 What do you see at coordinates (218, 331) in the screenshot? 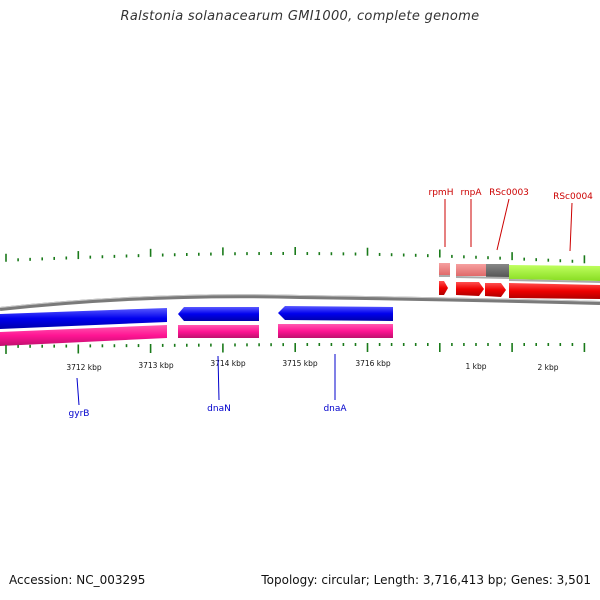
I see `gene-block-dnan` at bounding box center [218, 331].